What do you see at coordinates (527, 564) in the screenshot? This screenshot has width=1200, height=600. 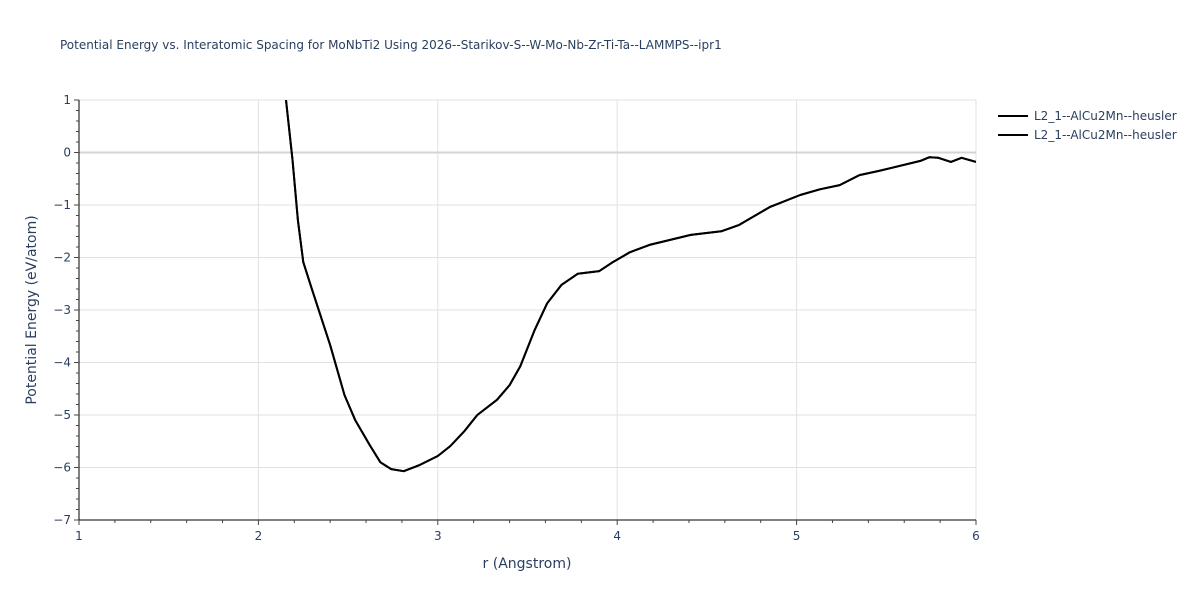 I see `x-axis-title: r (Angstrom)` at bounding box center [527, 564].